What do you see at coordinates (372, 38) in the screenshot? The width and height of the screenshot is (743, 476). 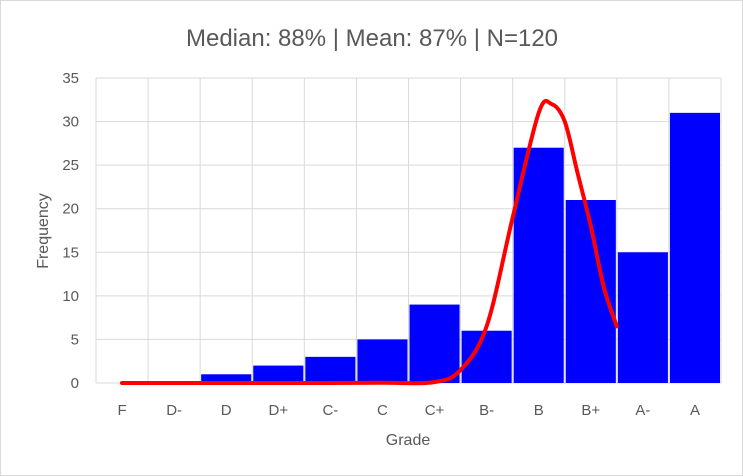 I see `chart-title: Median: 88% | Mean: 87% | N=120` at bounding box center [372, 38].